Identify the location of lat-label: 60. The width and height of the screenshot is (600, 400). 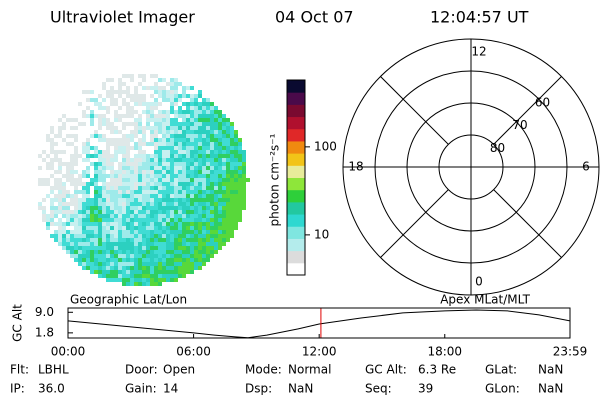
(542, 102).